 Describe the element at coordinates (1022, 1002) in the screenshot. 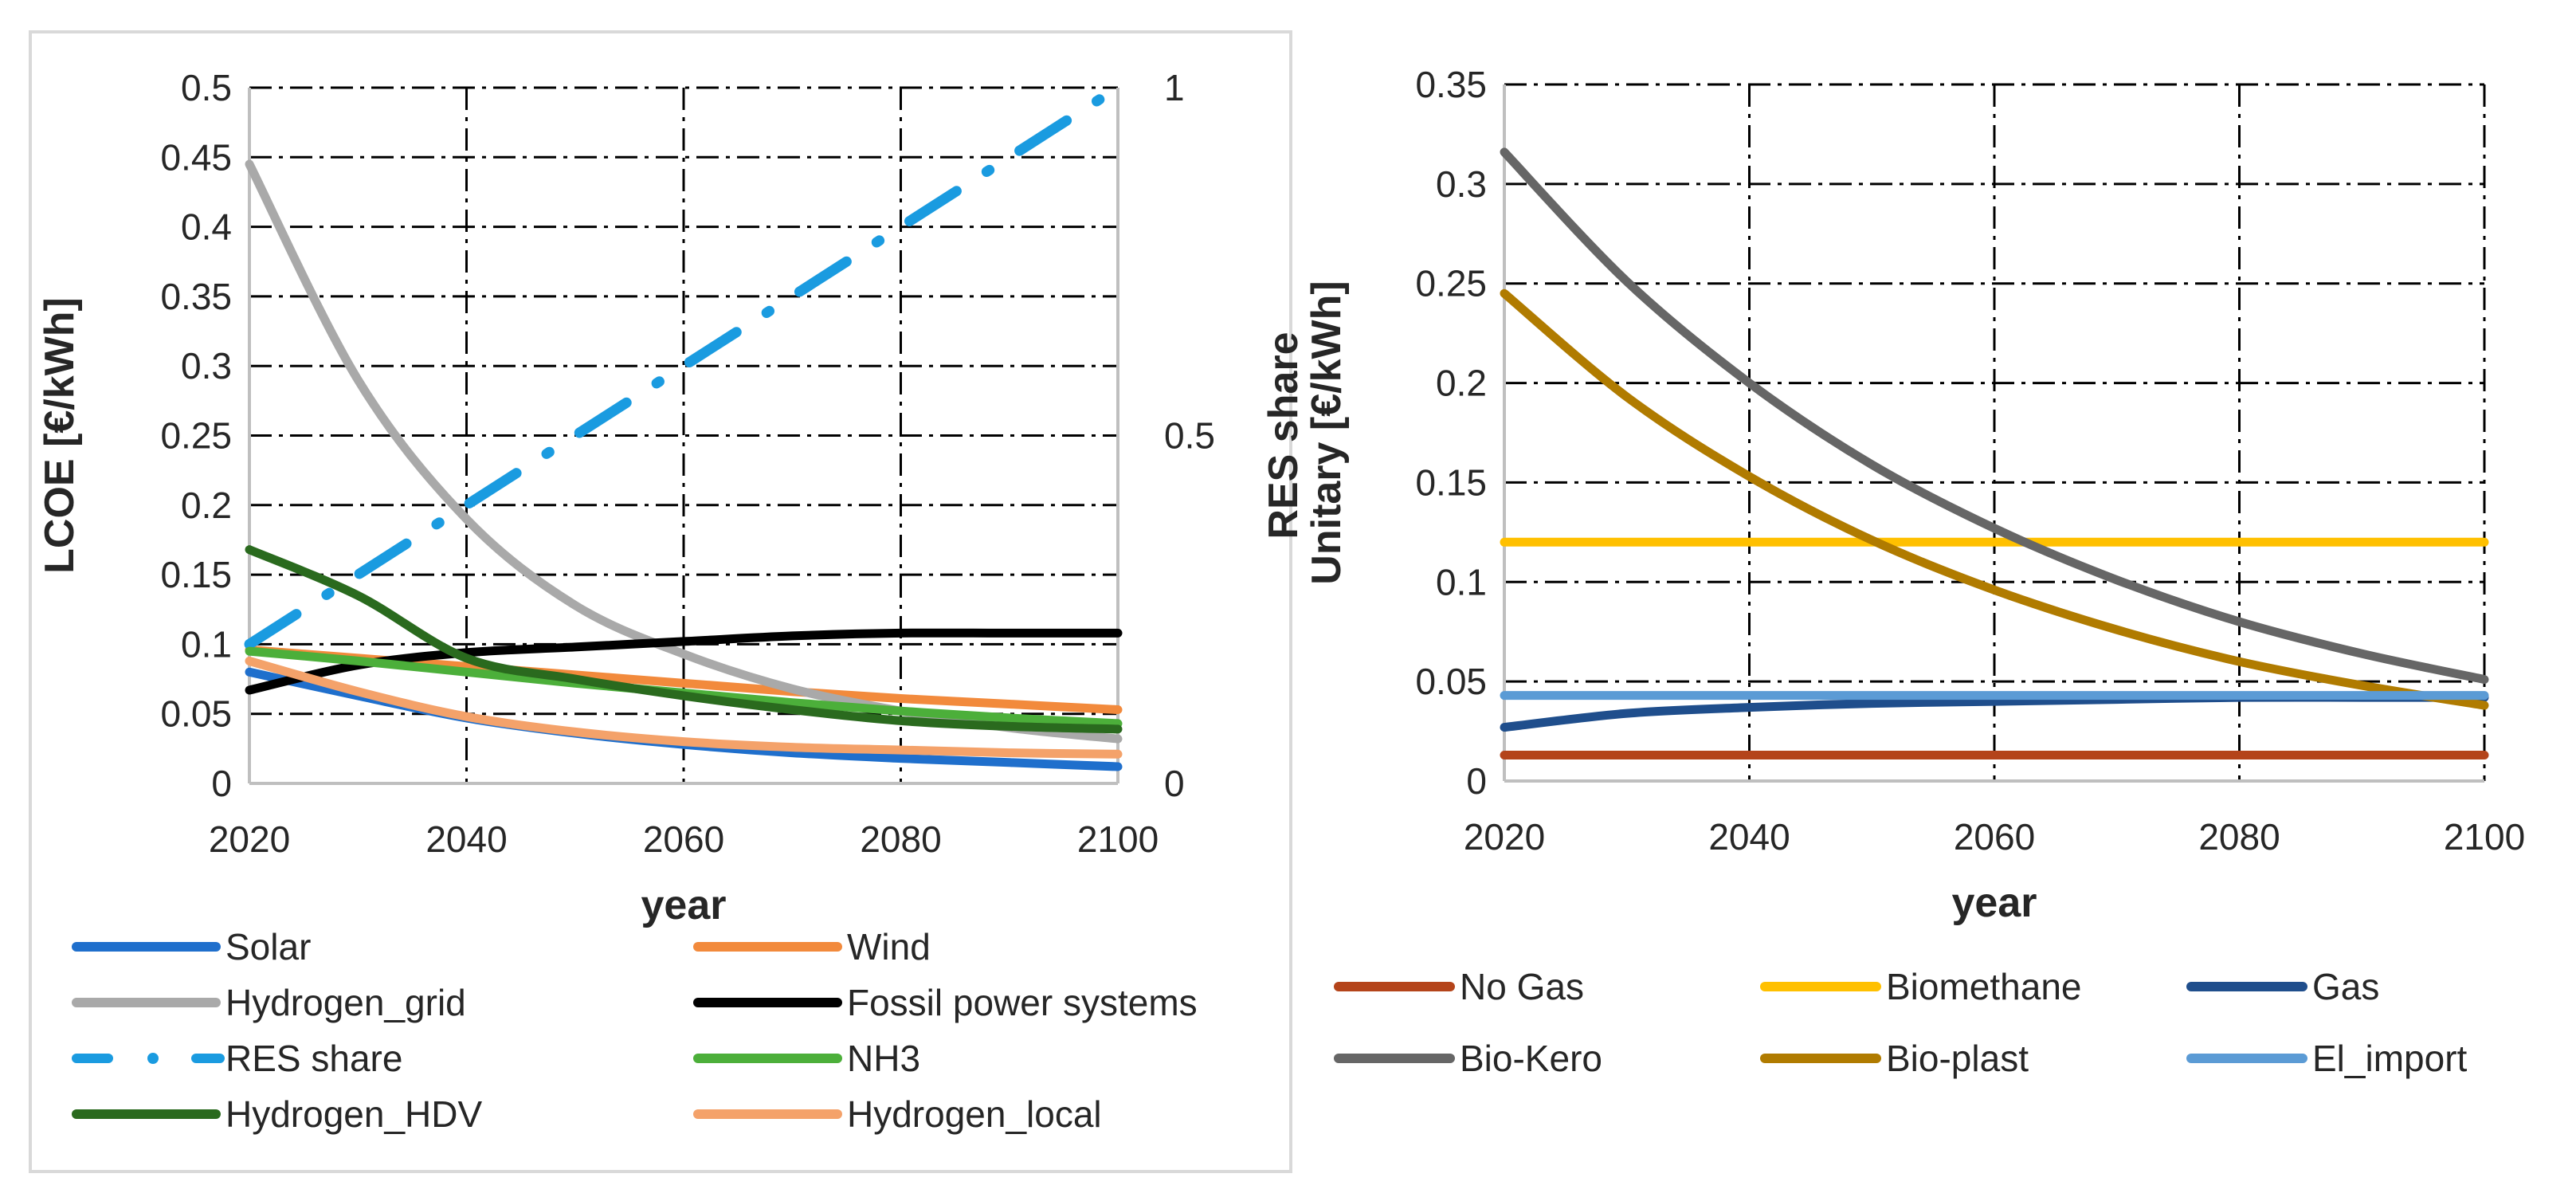

I see `legend-label-fossil-power-systems: Fossil power systems` at that location.